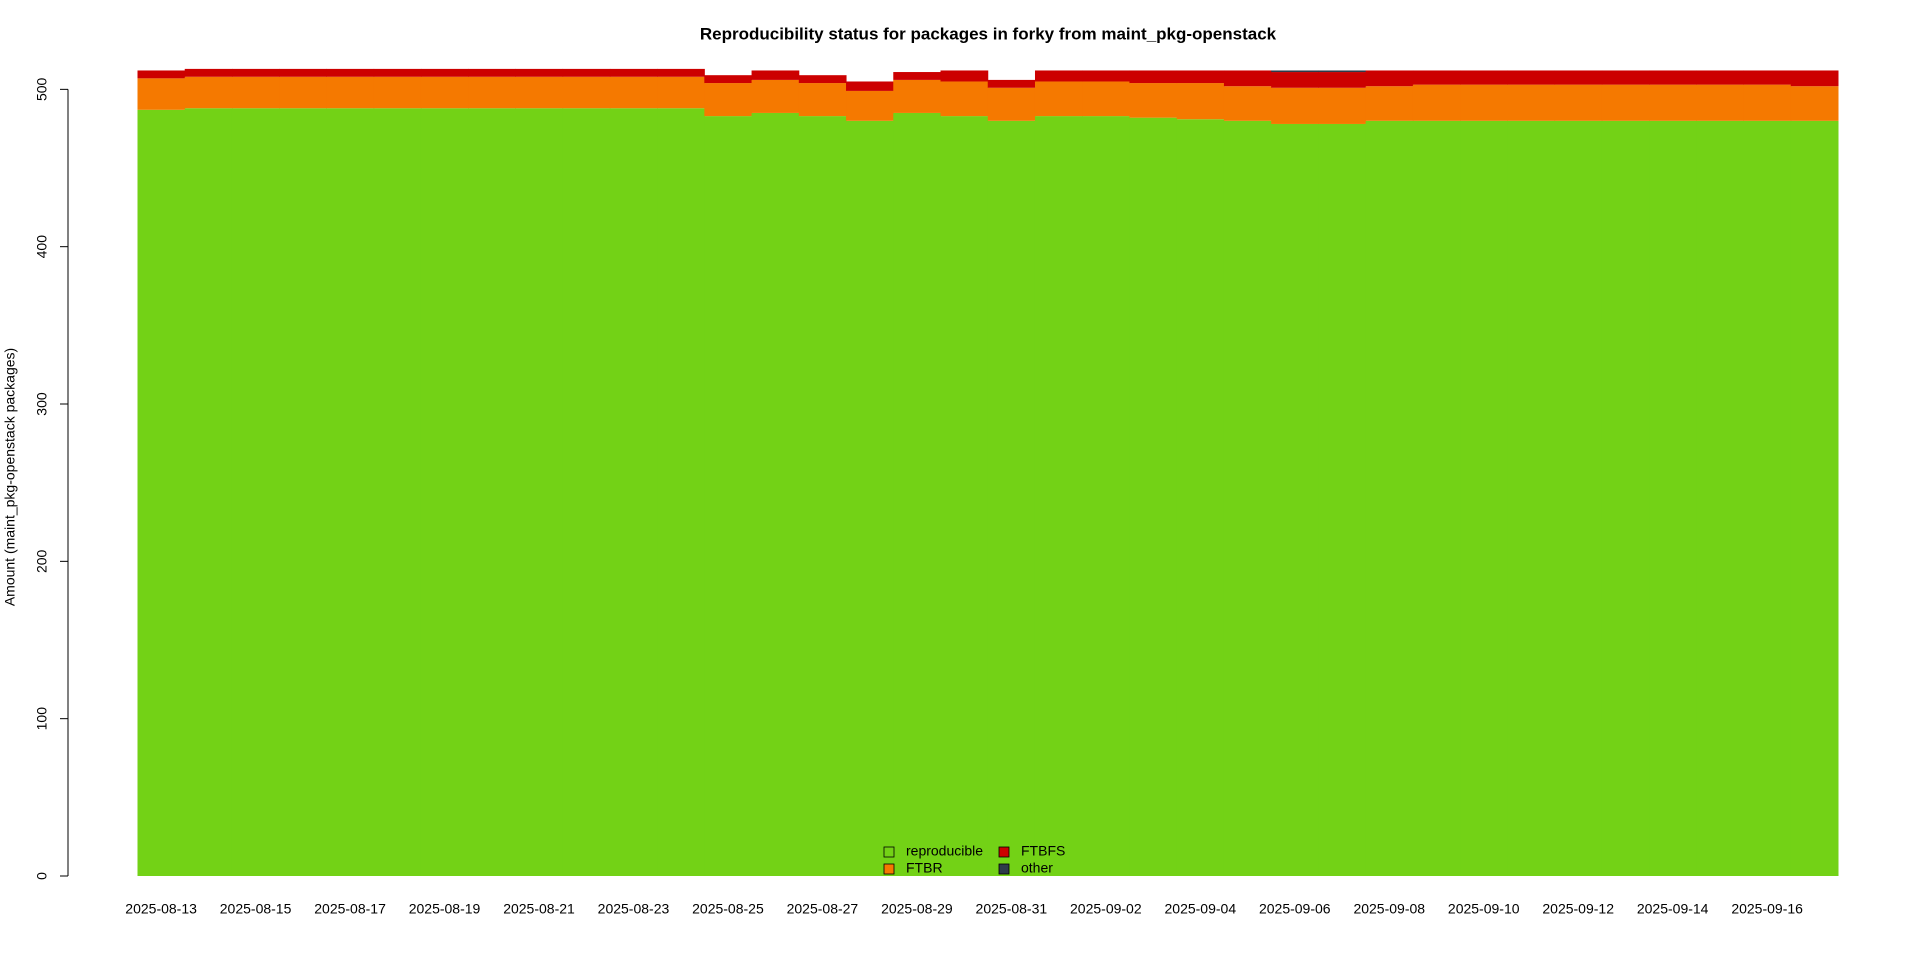 The width and height of the screenshot is (1920, 960). I want to click on x-tick-label: 2025-08-29, so click(917, 909).